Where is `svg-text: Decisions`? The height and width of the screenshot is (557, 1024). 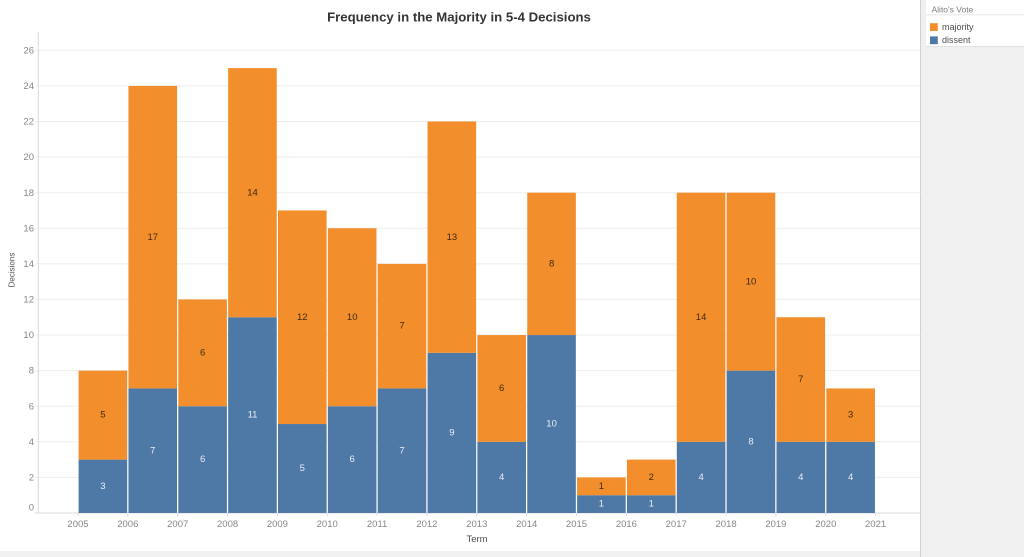
svg-text: Decisions is located at coordinates (12, 270).